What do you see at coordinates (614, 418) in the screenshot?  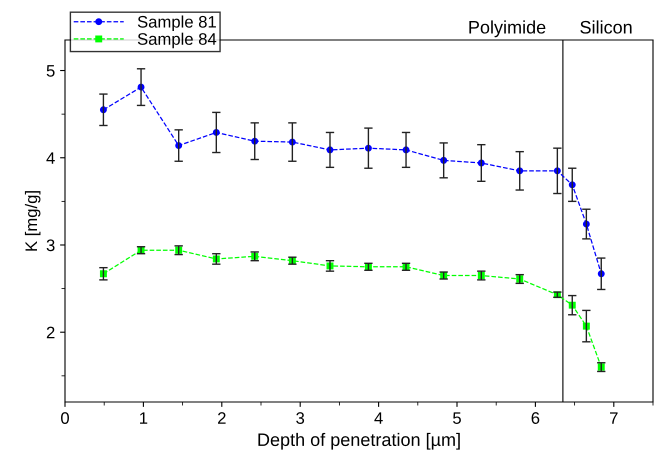 I see `x-tick-label: 7` at bounding box center [614, 418].